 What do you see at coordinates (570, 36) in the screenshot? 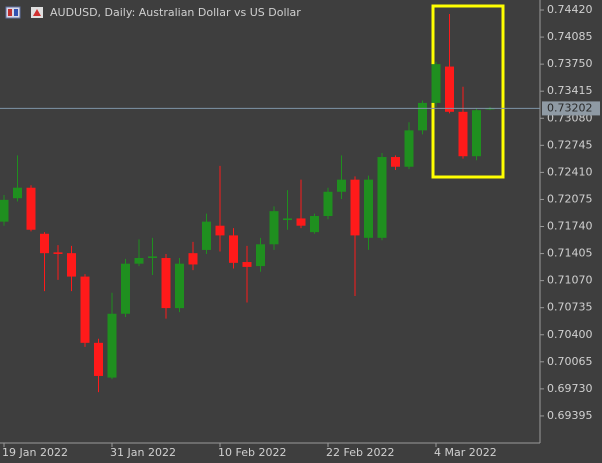
I see `y-tick-label: 0.74085` at bounding box center [570, 36].